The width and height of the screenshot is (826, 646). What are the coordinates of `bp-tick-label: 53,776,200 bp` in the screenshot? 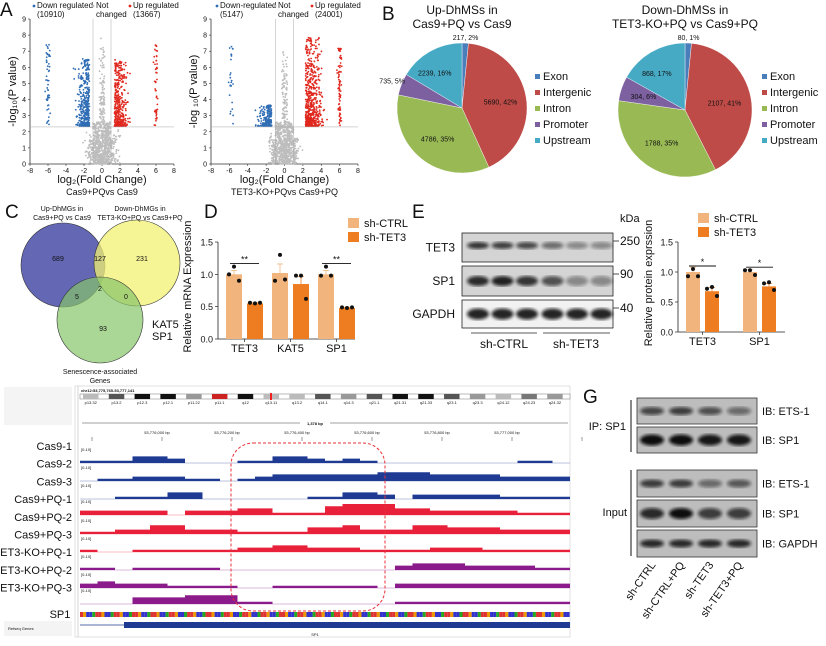 It's located at (227, 432).